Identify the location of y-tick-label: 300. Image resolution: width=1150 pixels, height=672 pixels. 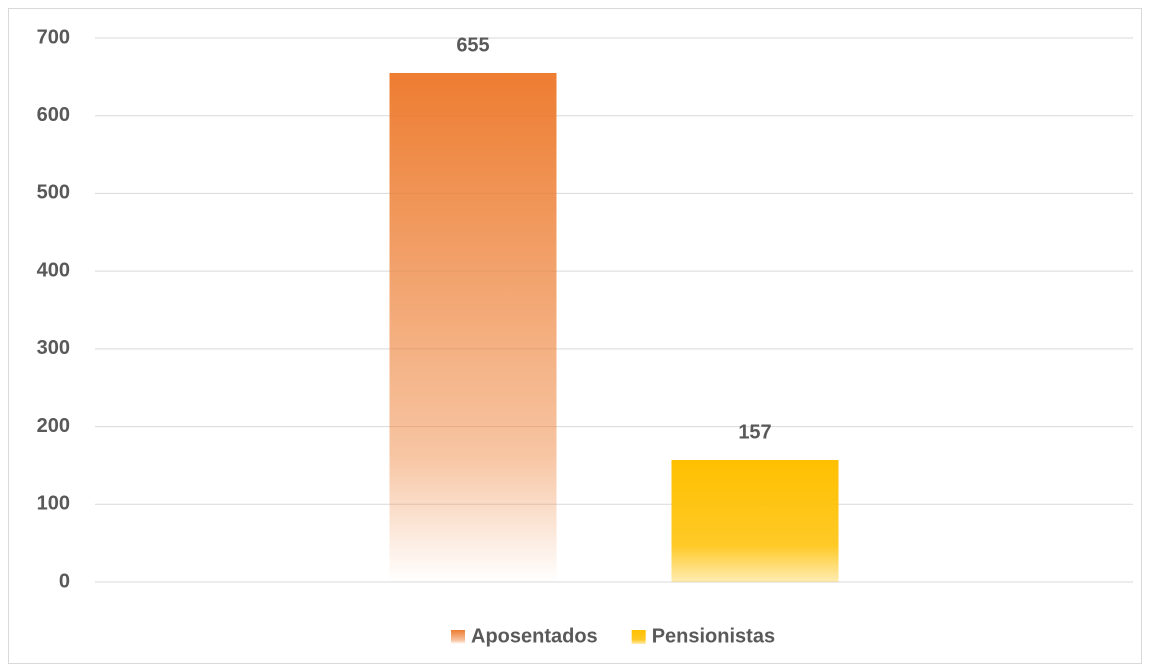
(53, 348).